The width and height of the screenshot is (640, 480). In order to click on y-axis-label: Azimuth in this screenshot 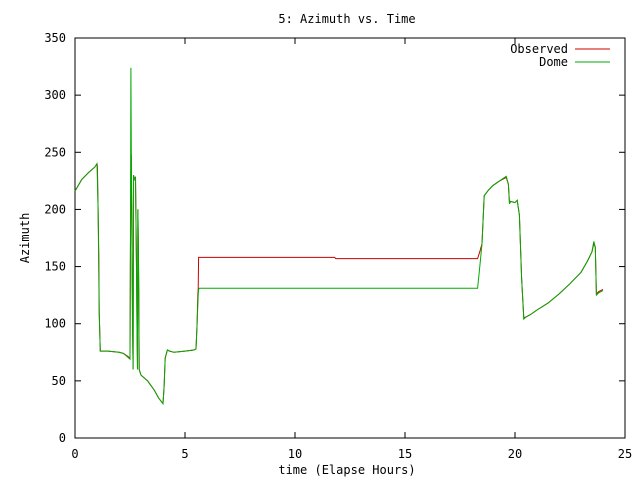, I will do `click(25, 238)`.